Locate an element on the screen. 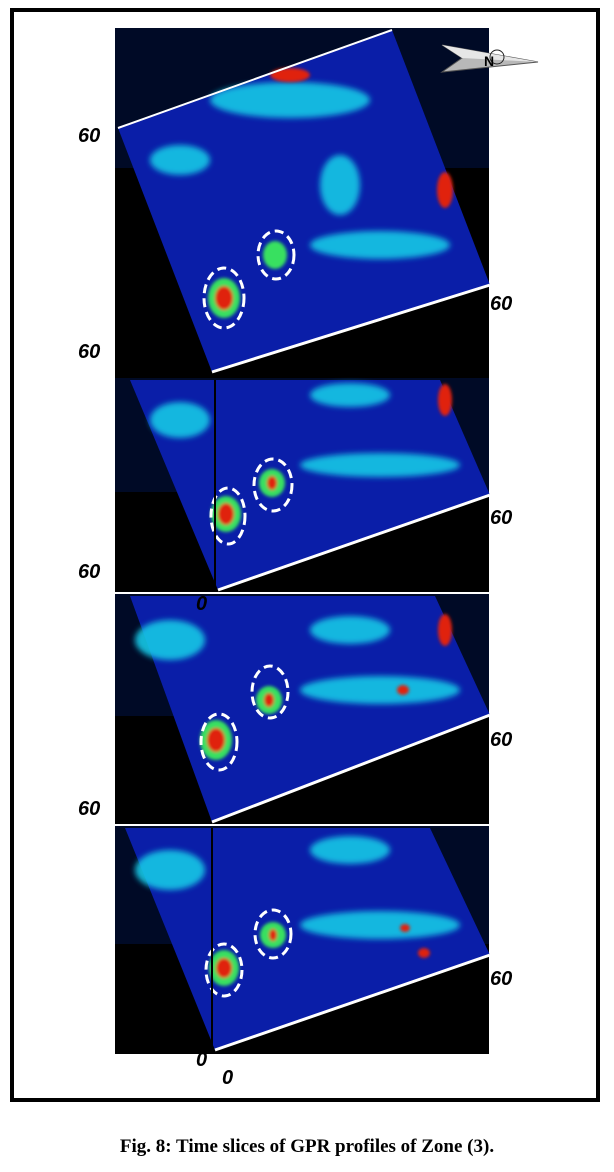 This screenshot has height=1172, width=614. time-slice-4: 60 0 0 is located at coordinates (313, 957).